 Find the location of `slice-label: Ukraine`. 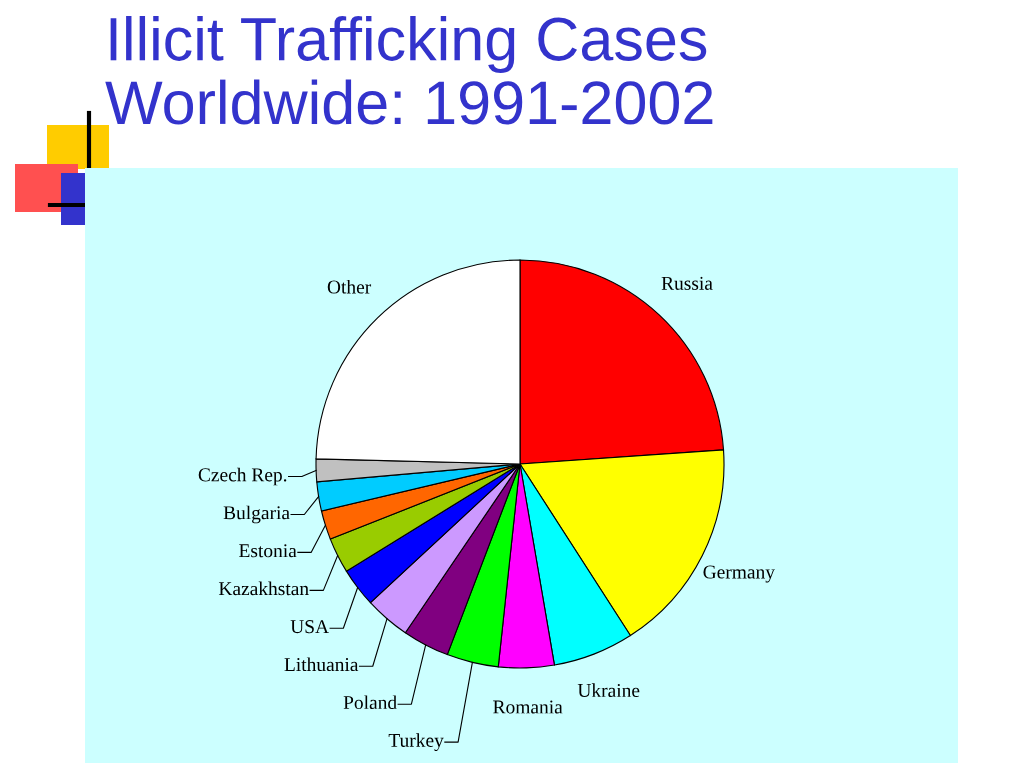

slice-label: Ukraine is located at coordinates (608, 690).